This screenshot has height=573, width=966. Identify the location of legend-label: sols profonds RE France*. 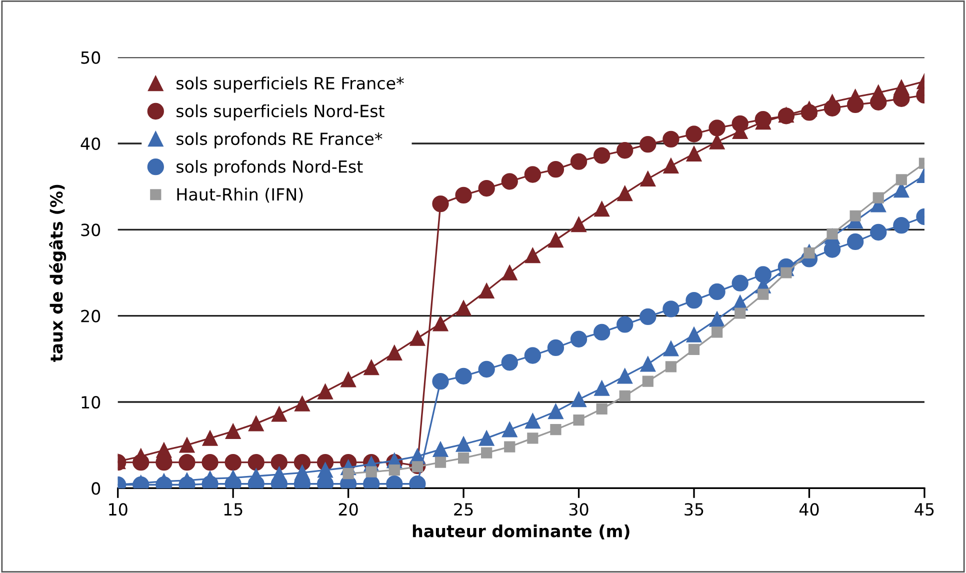
(279, 140).